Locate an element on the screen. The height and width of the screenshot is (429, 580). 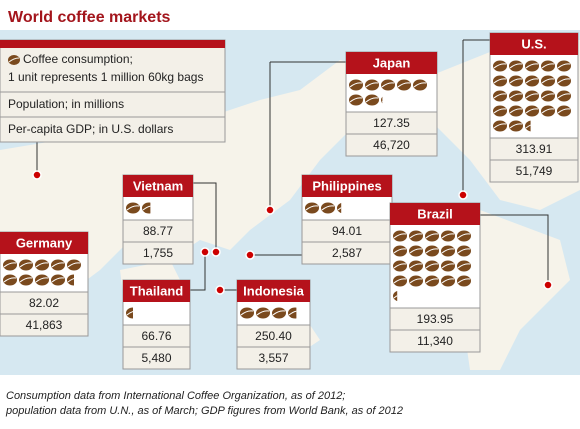
gdp: 46,720 is located at coordinates (391, 145).